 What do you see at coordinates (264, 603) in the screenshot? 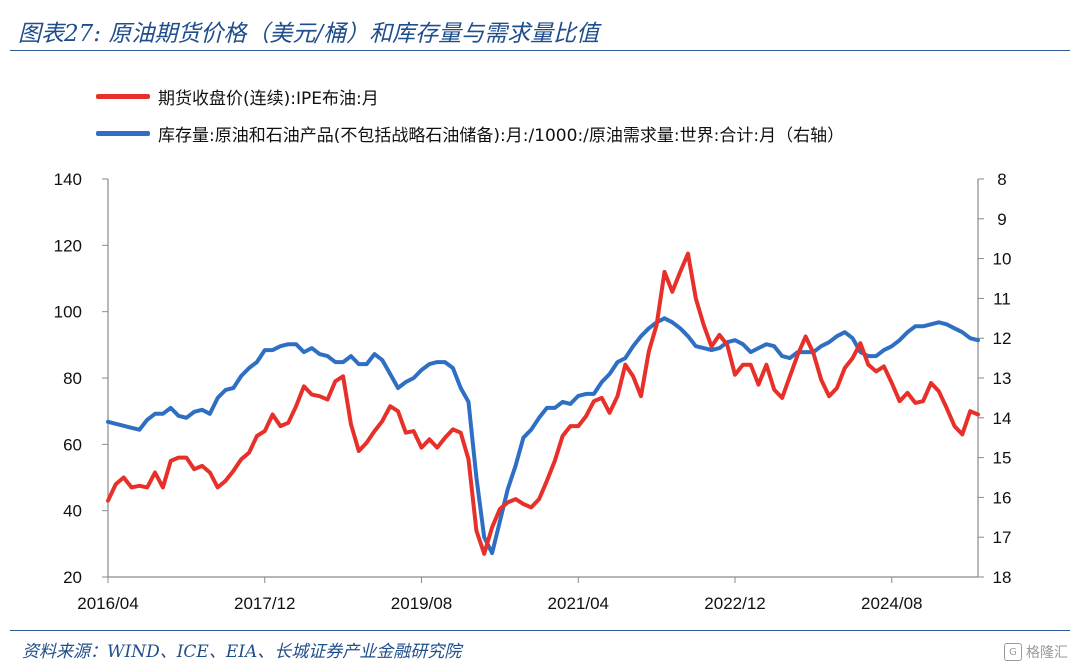
I see `x-axis-tick-label: 2017/12` at bounding box center [264, 603].